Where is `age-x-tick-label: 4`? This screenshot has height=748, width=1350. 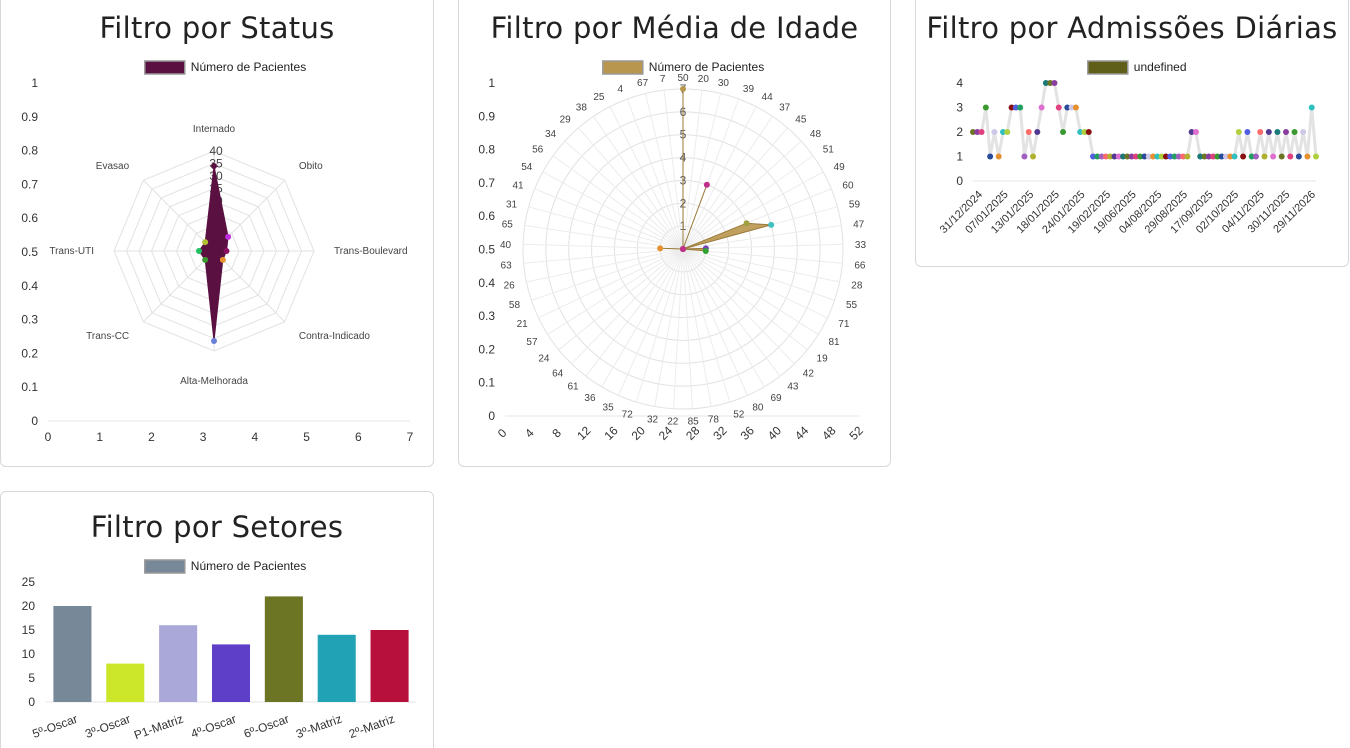 age-x-tick-label: 4 is located at coordinates (529, 433).